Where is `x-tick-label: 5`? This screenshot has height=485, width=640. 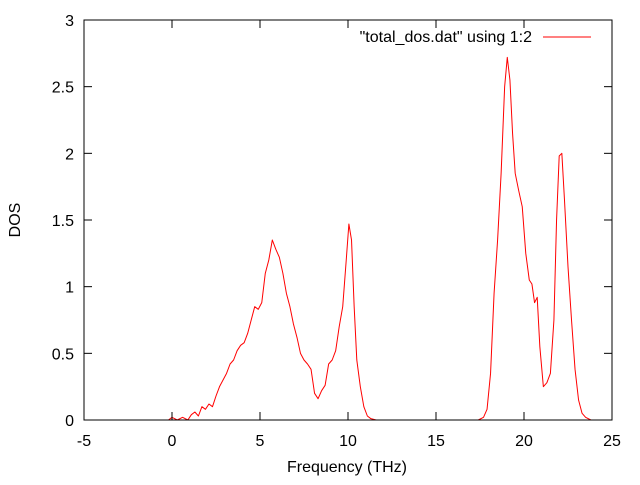 x-tick-label: 5 is located at coordinates (260, 441).